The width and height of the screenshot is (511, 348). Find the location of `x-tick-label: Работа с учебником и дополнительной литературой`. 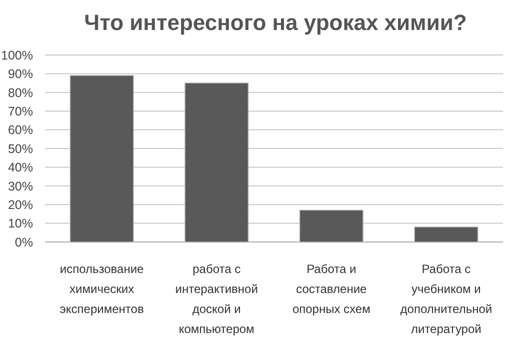

x-tick-label: Работа с учебником и дополнительной литературой is located at coordinates (446, 299).